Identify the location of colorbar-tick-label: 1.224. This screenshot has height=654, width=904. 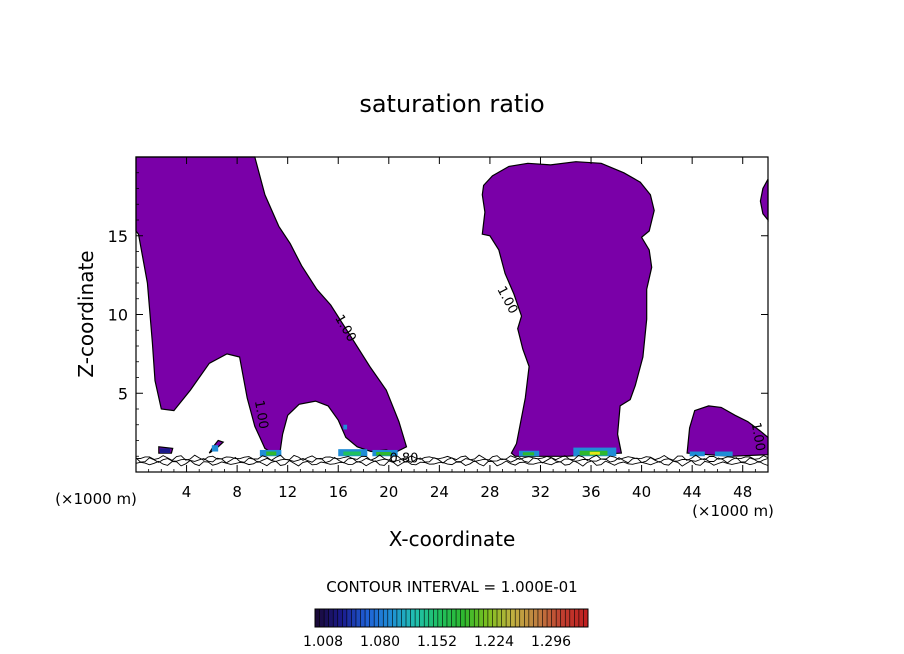
(494, 642).